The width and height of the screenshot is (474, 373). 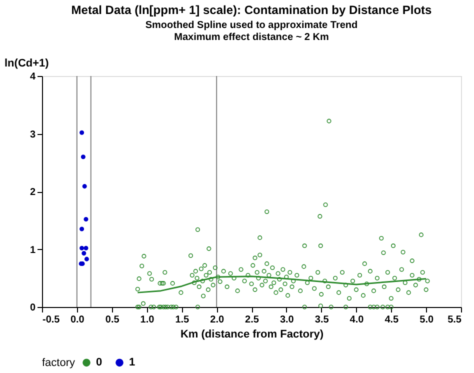 I want to click on x-tick-label: 0.5, so click(x=112, y=320).